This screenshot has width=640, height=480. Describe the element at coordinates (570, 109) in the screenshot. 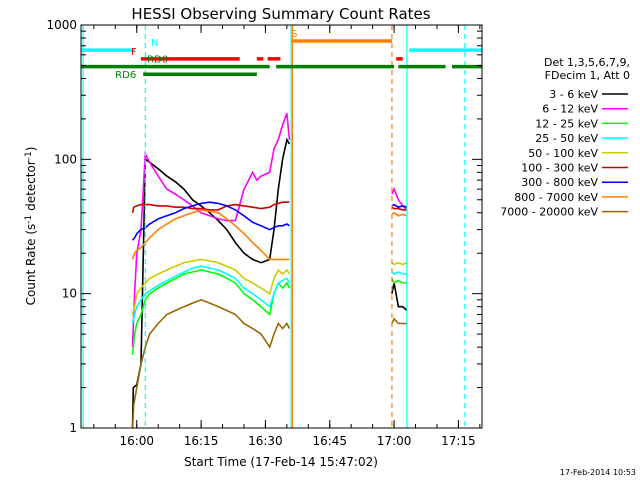

I see `legend-entry-1: 6 - 12 keV` at that location.